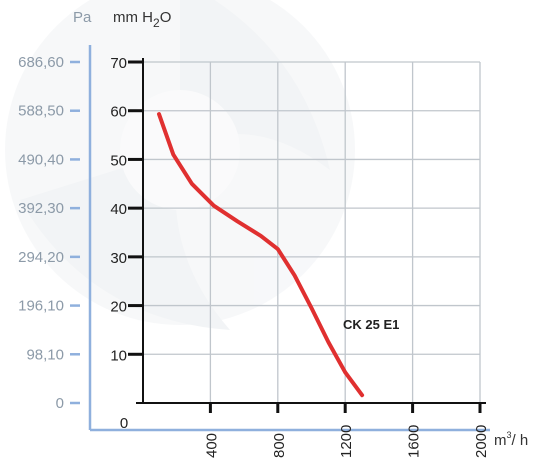 This screenshot has width=538, height=465. What do you see at coordinates (124, 423) in the screenshot?
I see `mm-tick-label: 0` at bounding box center [124, 423].